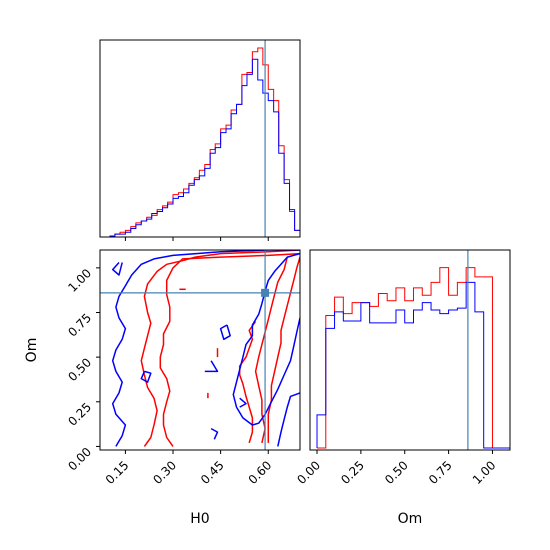 Image resolution: width=550 pixels, height=550 pixels. Describe the element at coordinates (308, 472) in the screenshot. I see `om-xtick-label-0: 0.00` at that location.